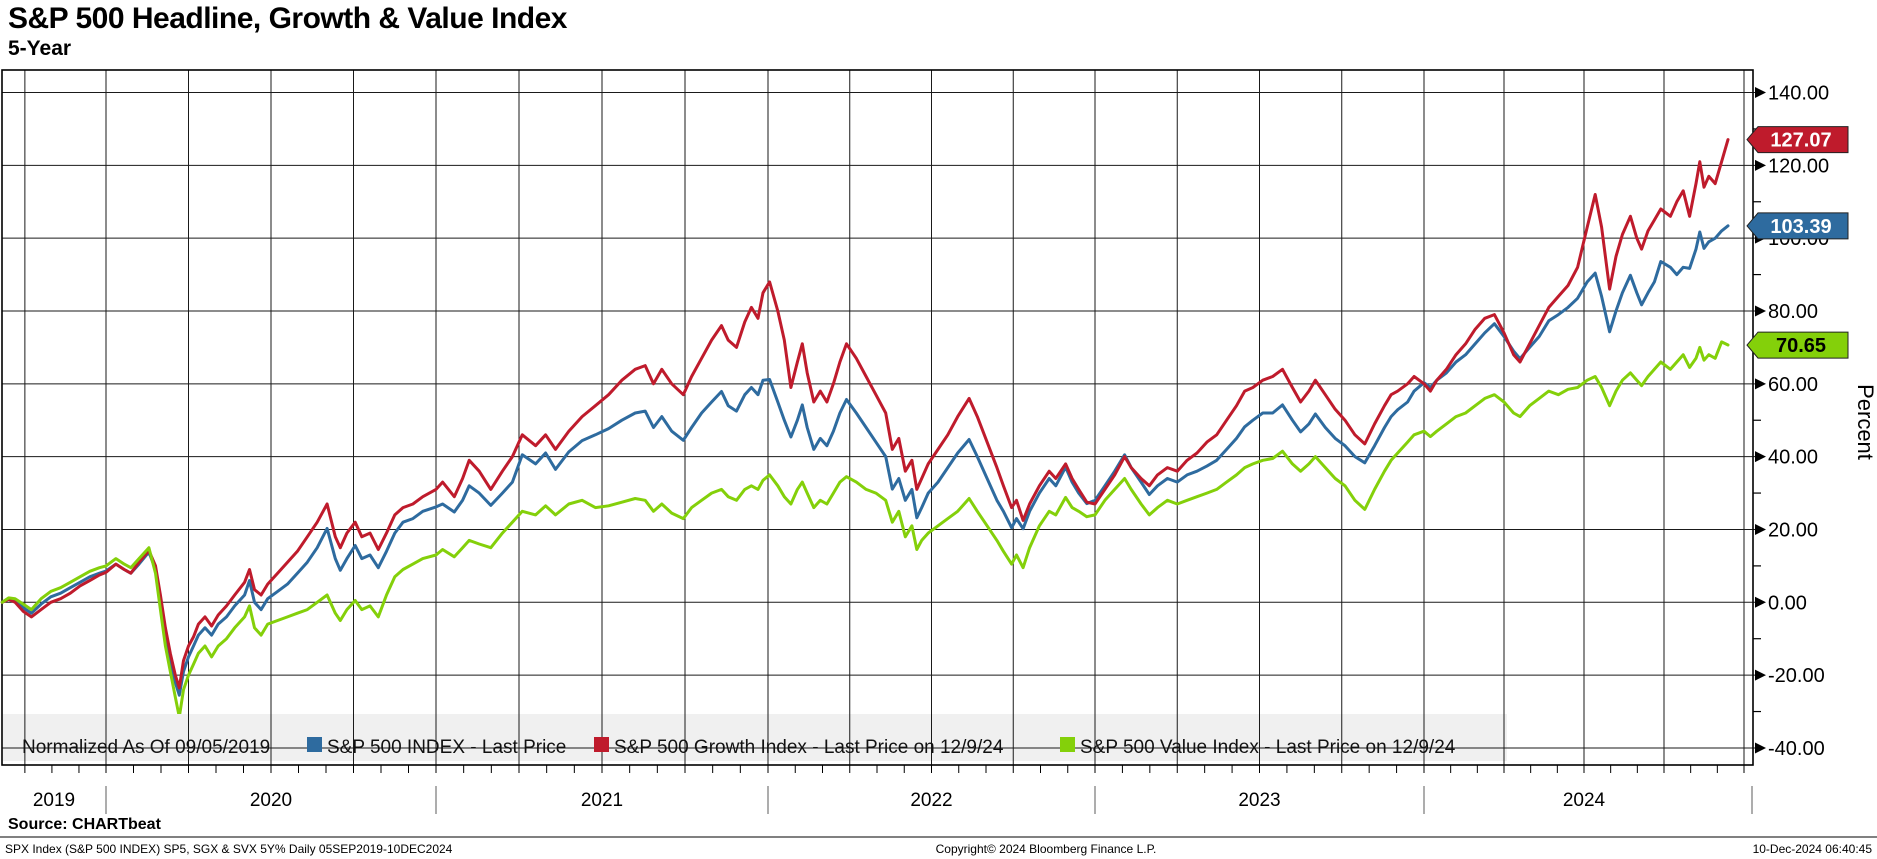 This screenshot has height=859, width=1877. What do you see at coordinates (1584, 800) in the screenshot?
I see `x-year-label: 2024` at bounding box center [1584, 800].